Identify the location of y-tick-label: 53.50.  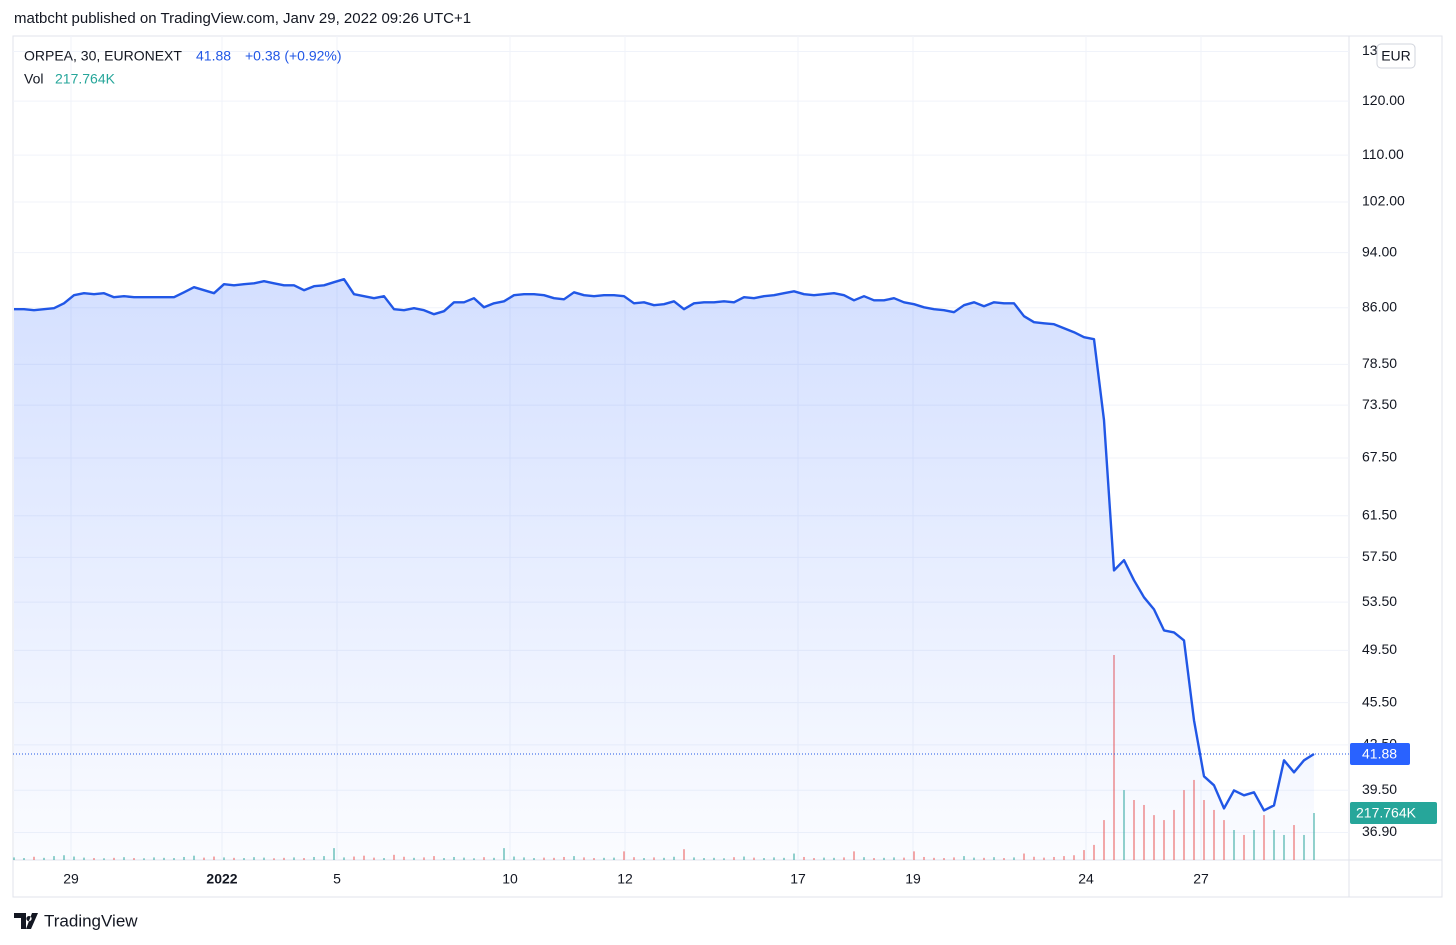
(1379, 601).